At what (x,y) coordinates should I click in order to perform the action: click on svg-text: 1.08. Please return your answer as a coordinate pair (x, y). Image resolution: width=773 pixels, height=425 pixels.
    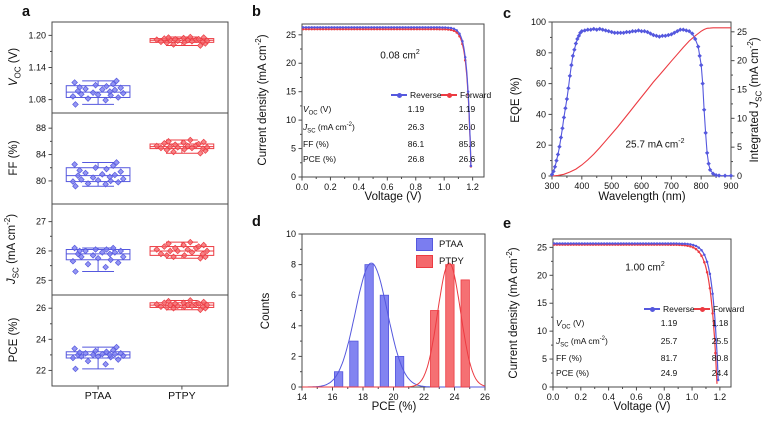
    Looking at the image, I should click on (37, 100).